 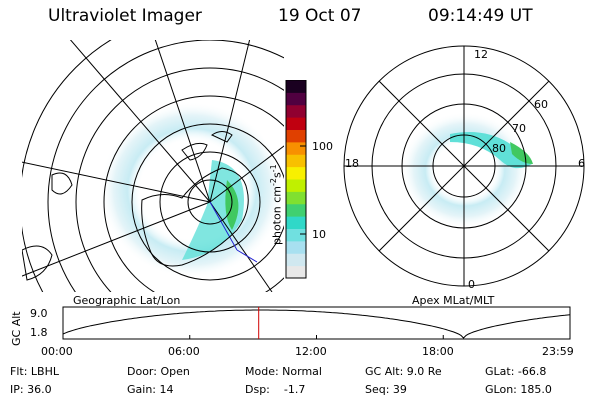 I want to click on mlat-label-80: 80, so click(x=499, y=148).